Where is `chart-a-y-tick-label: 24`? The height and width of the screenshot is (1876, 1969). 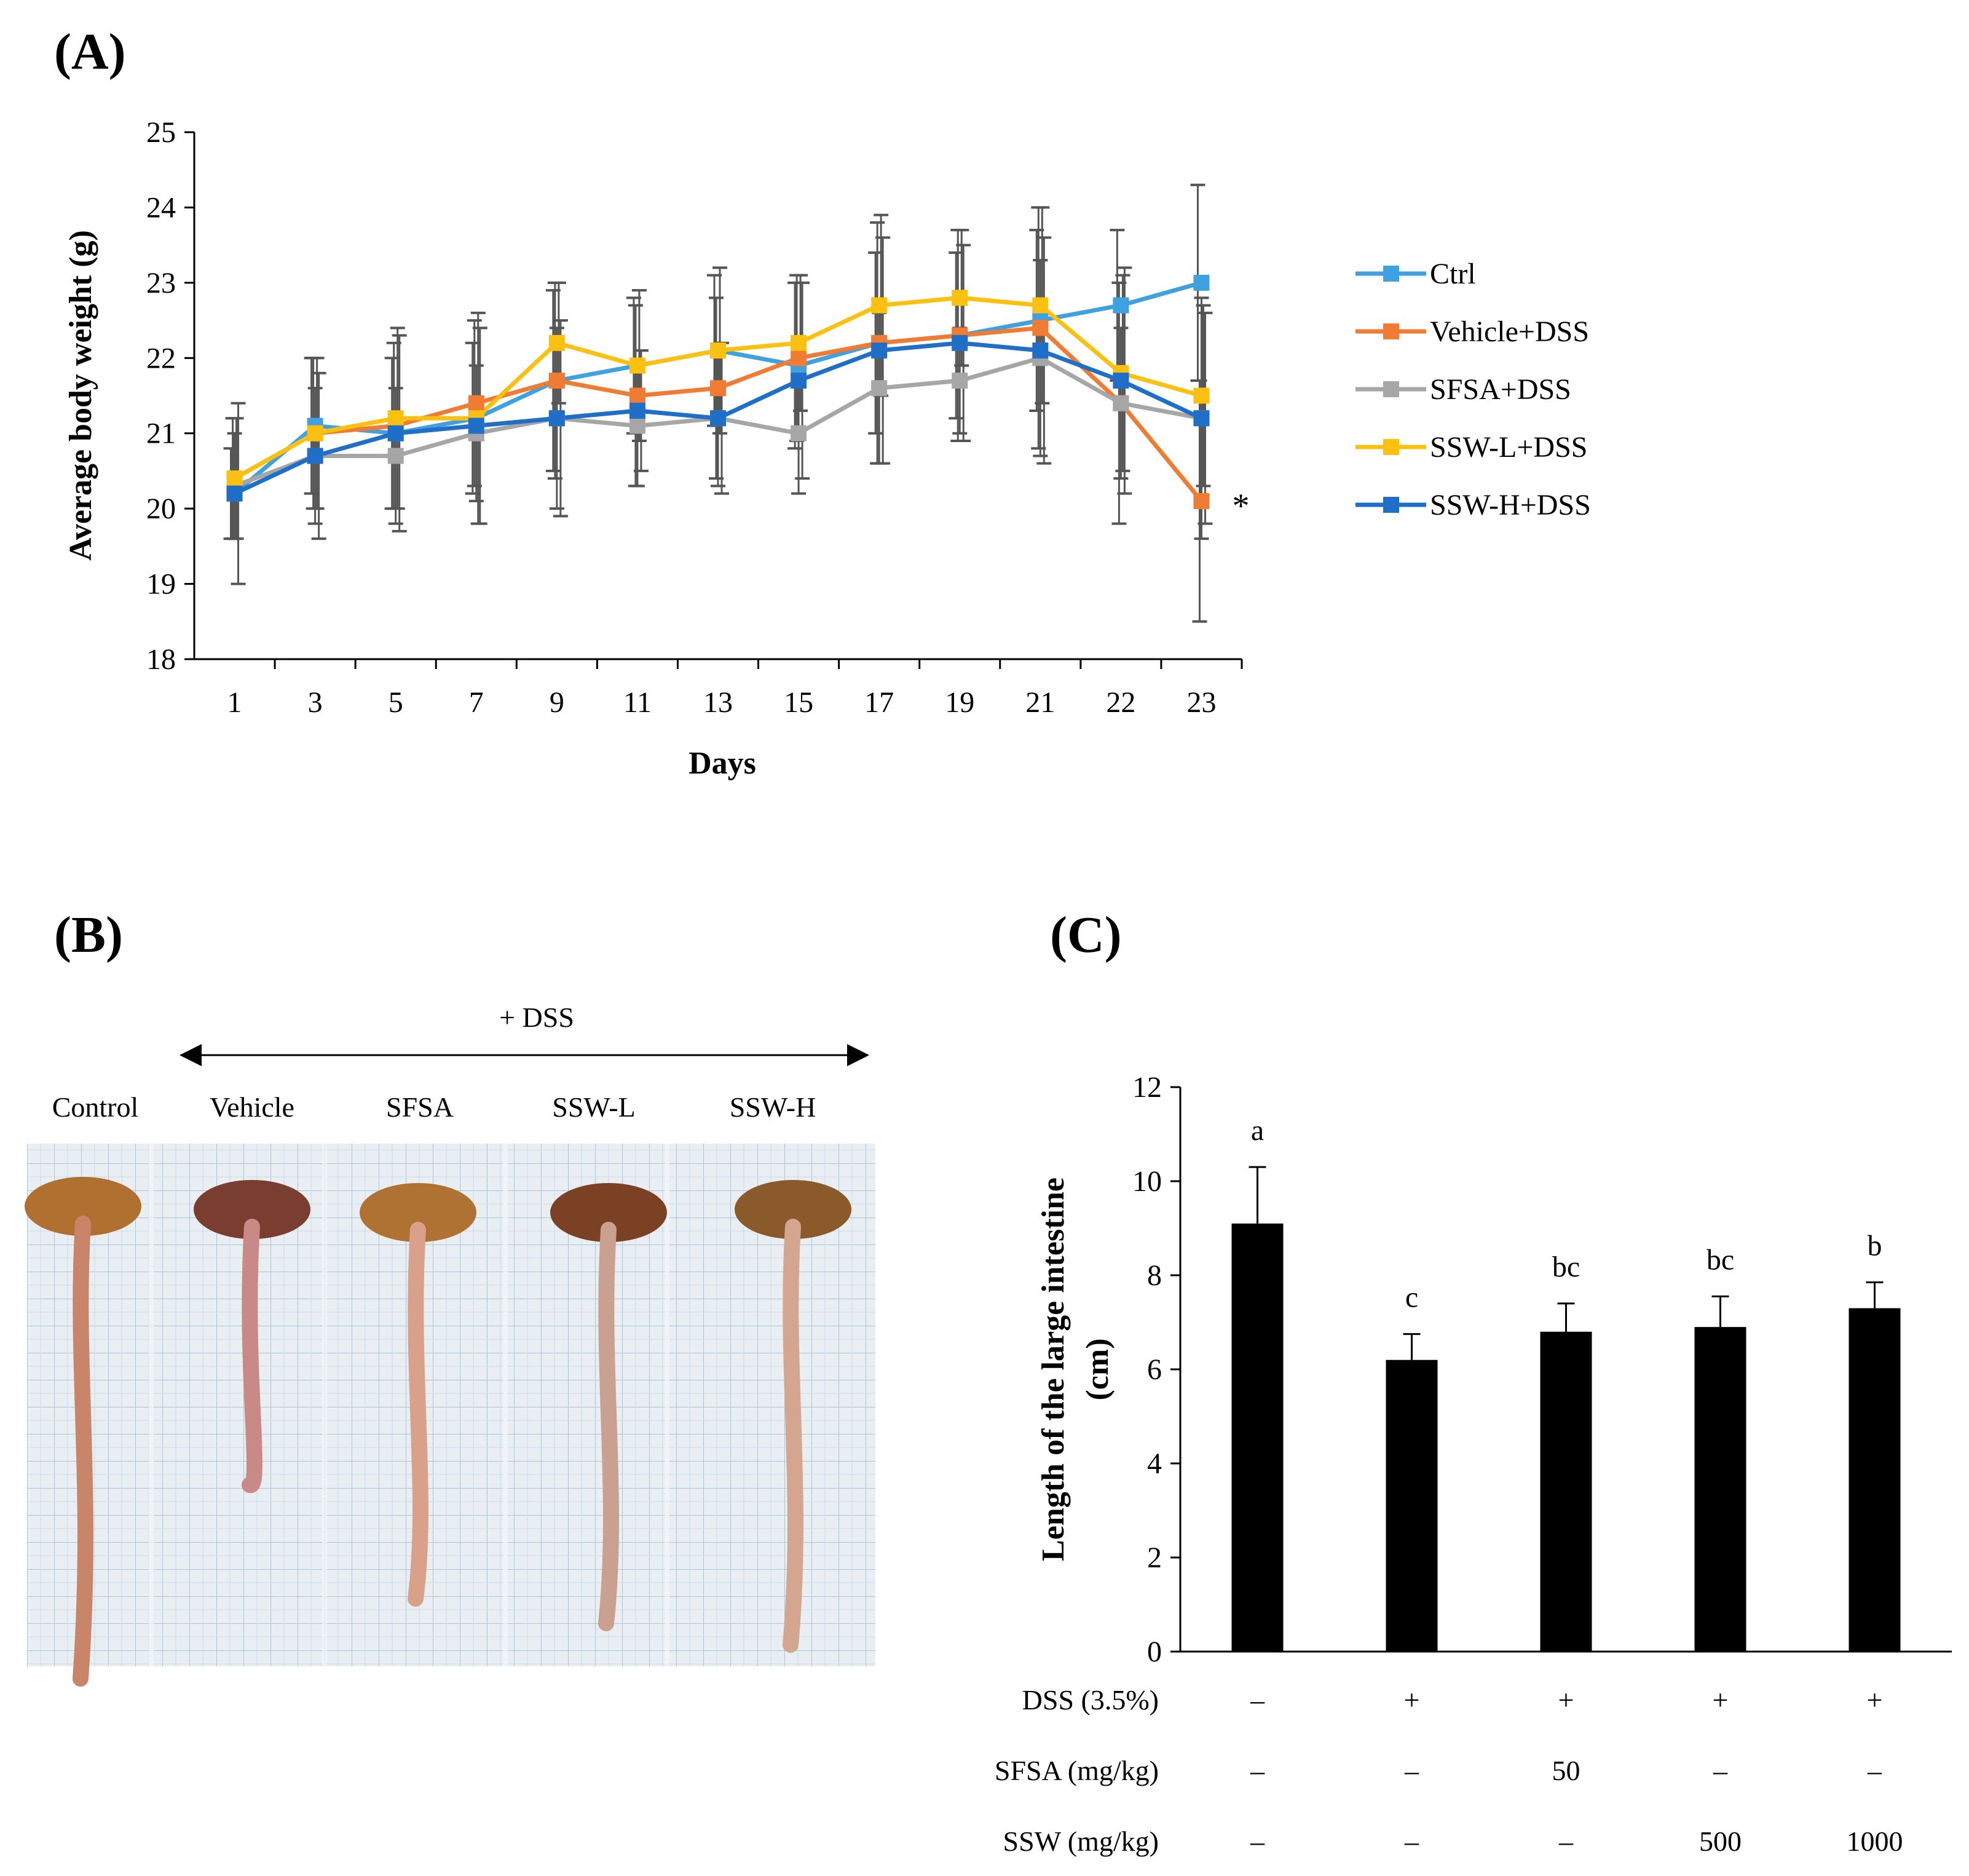 chart-a-y-tick-label: 24 is located at coordinates (161, 207).